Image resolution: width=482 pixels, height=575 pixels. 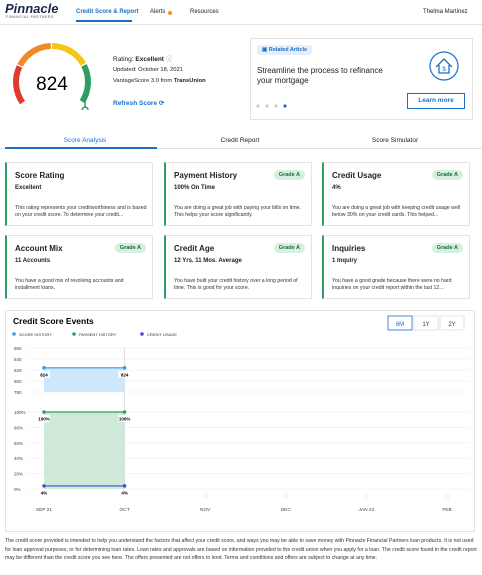 What do you see at coordinates (445, 12) in the screenshot?
I see `user-name: Thelma Martinez` at bounding box center [445, 12].